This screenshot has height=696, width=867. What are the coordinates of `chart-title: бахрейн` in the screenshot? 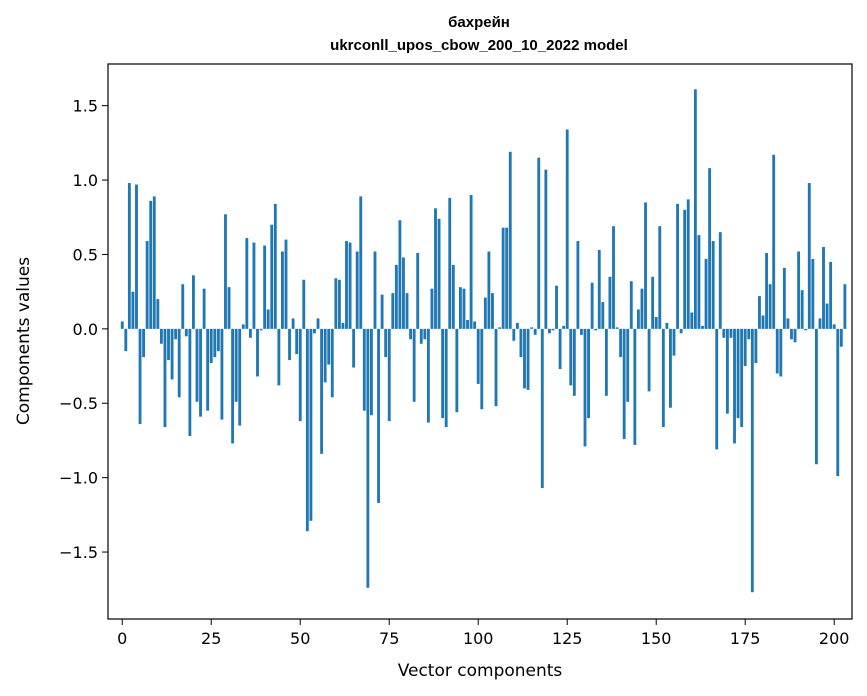 It's located at (479, 22).